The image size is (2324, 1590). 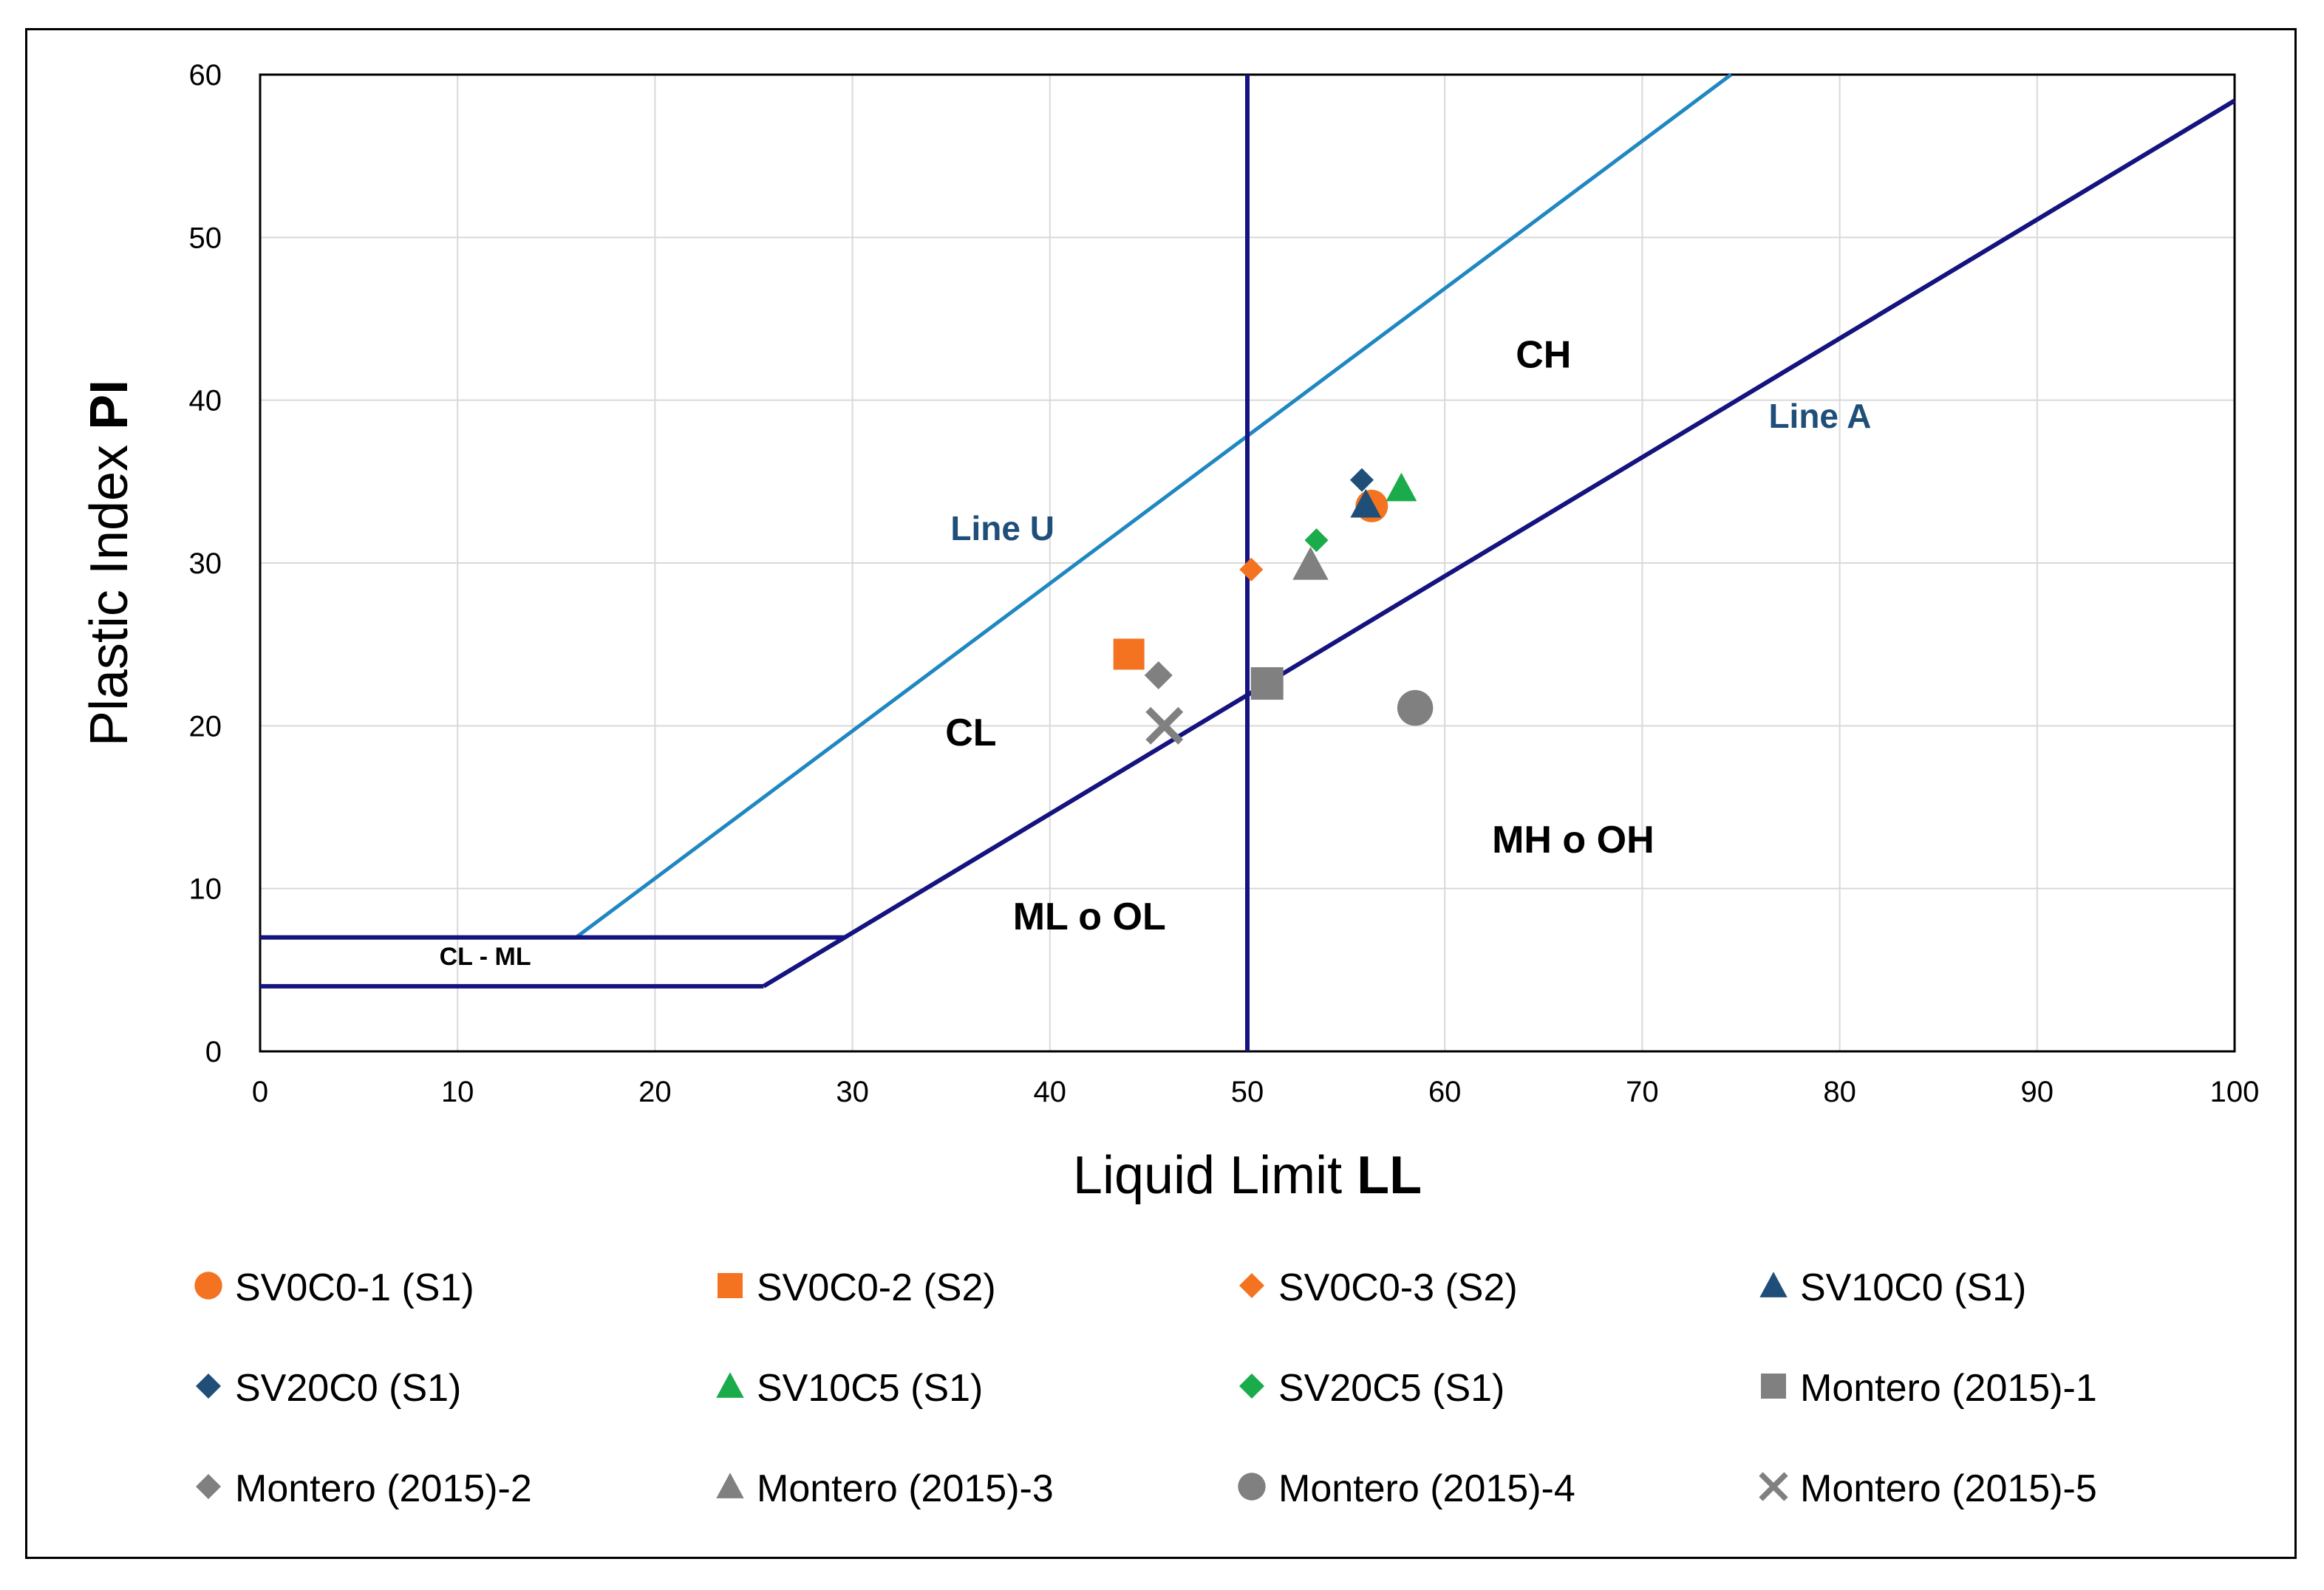 I want to click on legend-label-0: SV0C0-1 (S1), so click(x=354, y=1287).